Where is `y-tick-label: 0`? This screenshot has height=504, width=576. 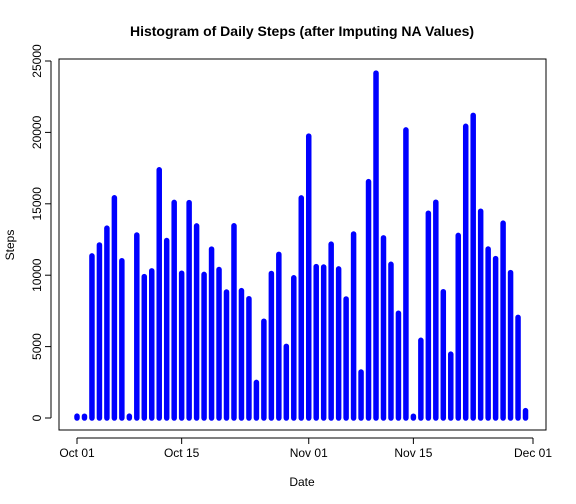 y-tick-label: 0 is located at coordinates (37, 417).